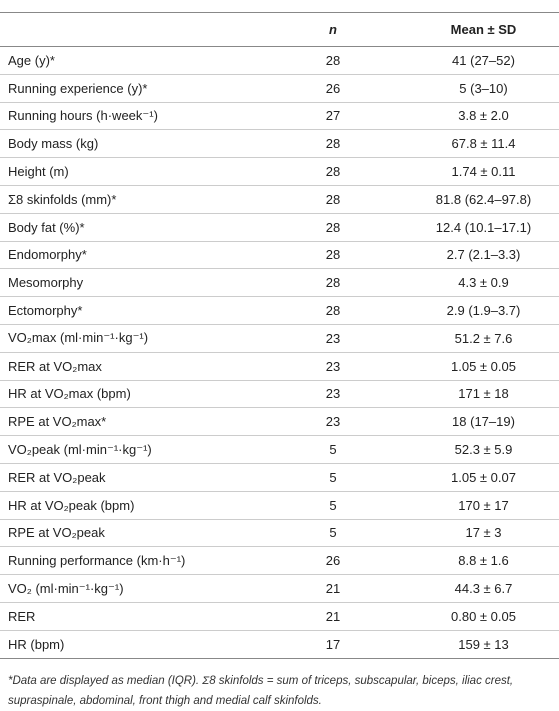 This screenshot has height=711, width=559. Describe the element at coordinates (333, 116) in the screenshot. I see `table-cell: 27` at that location.